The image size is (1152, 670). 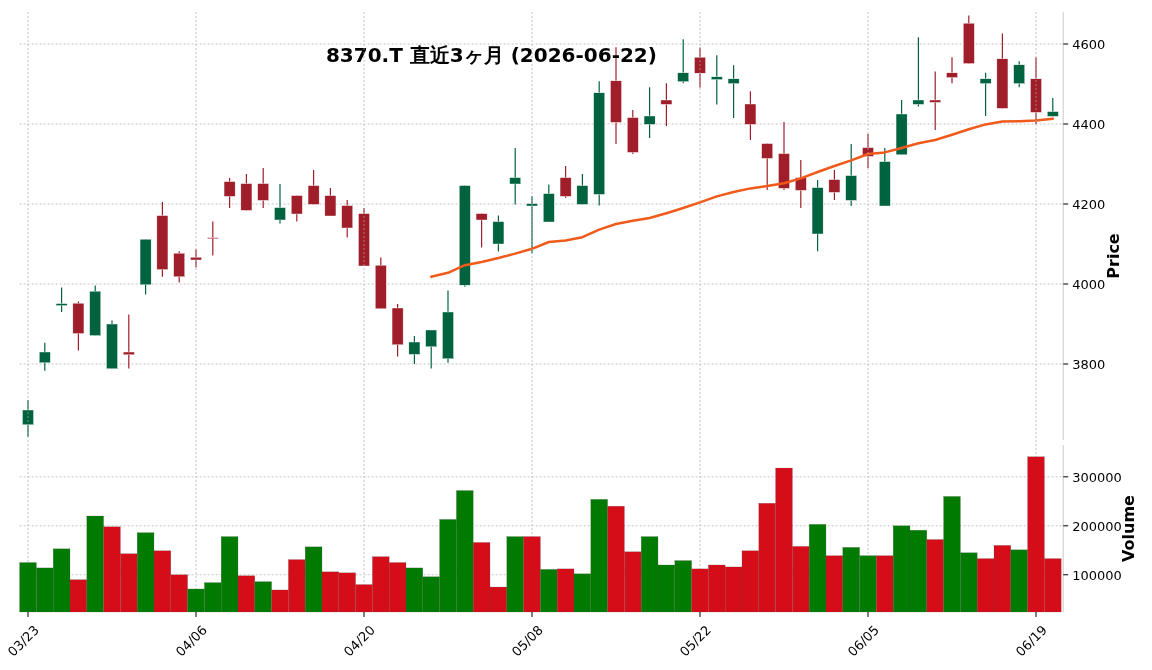 I want to click on y-axis-title: Price, so click(x=1113, y=256).